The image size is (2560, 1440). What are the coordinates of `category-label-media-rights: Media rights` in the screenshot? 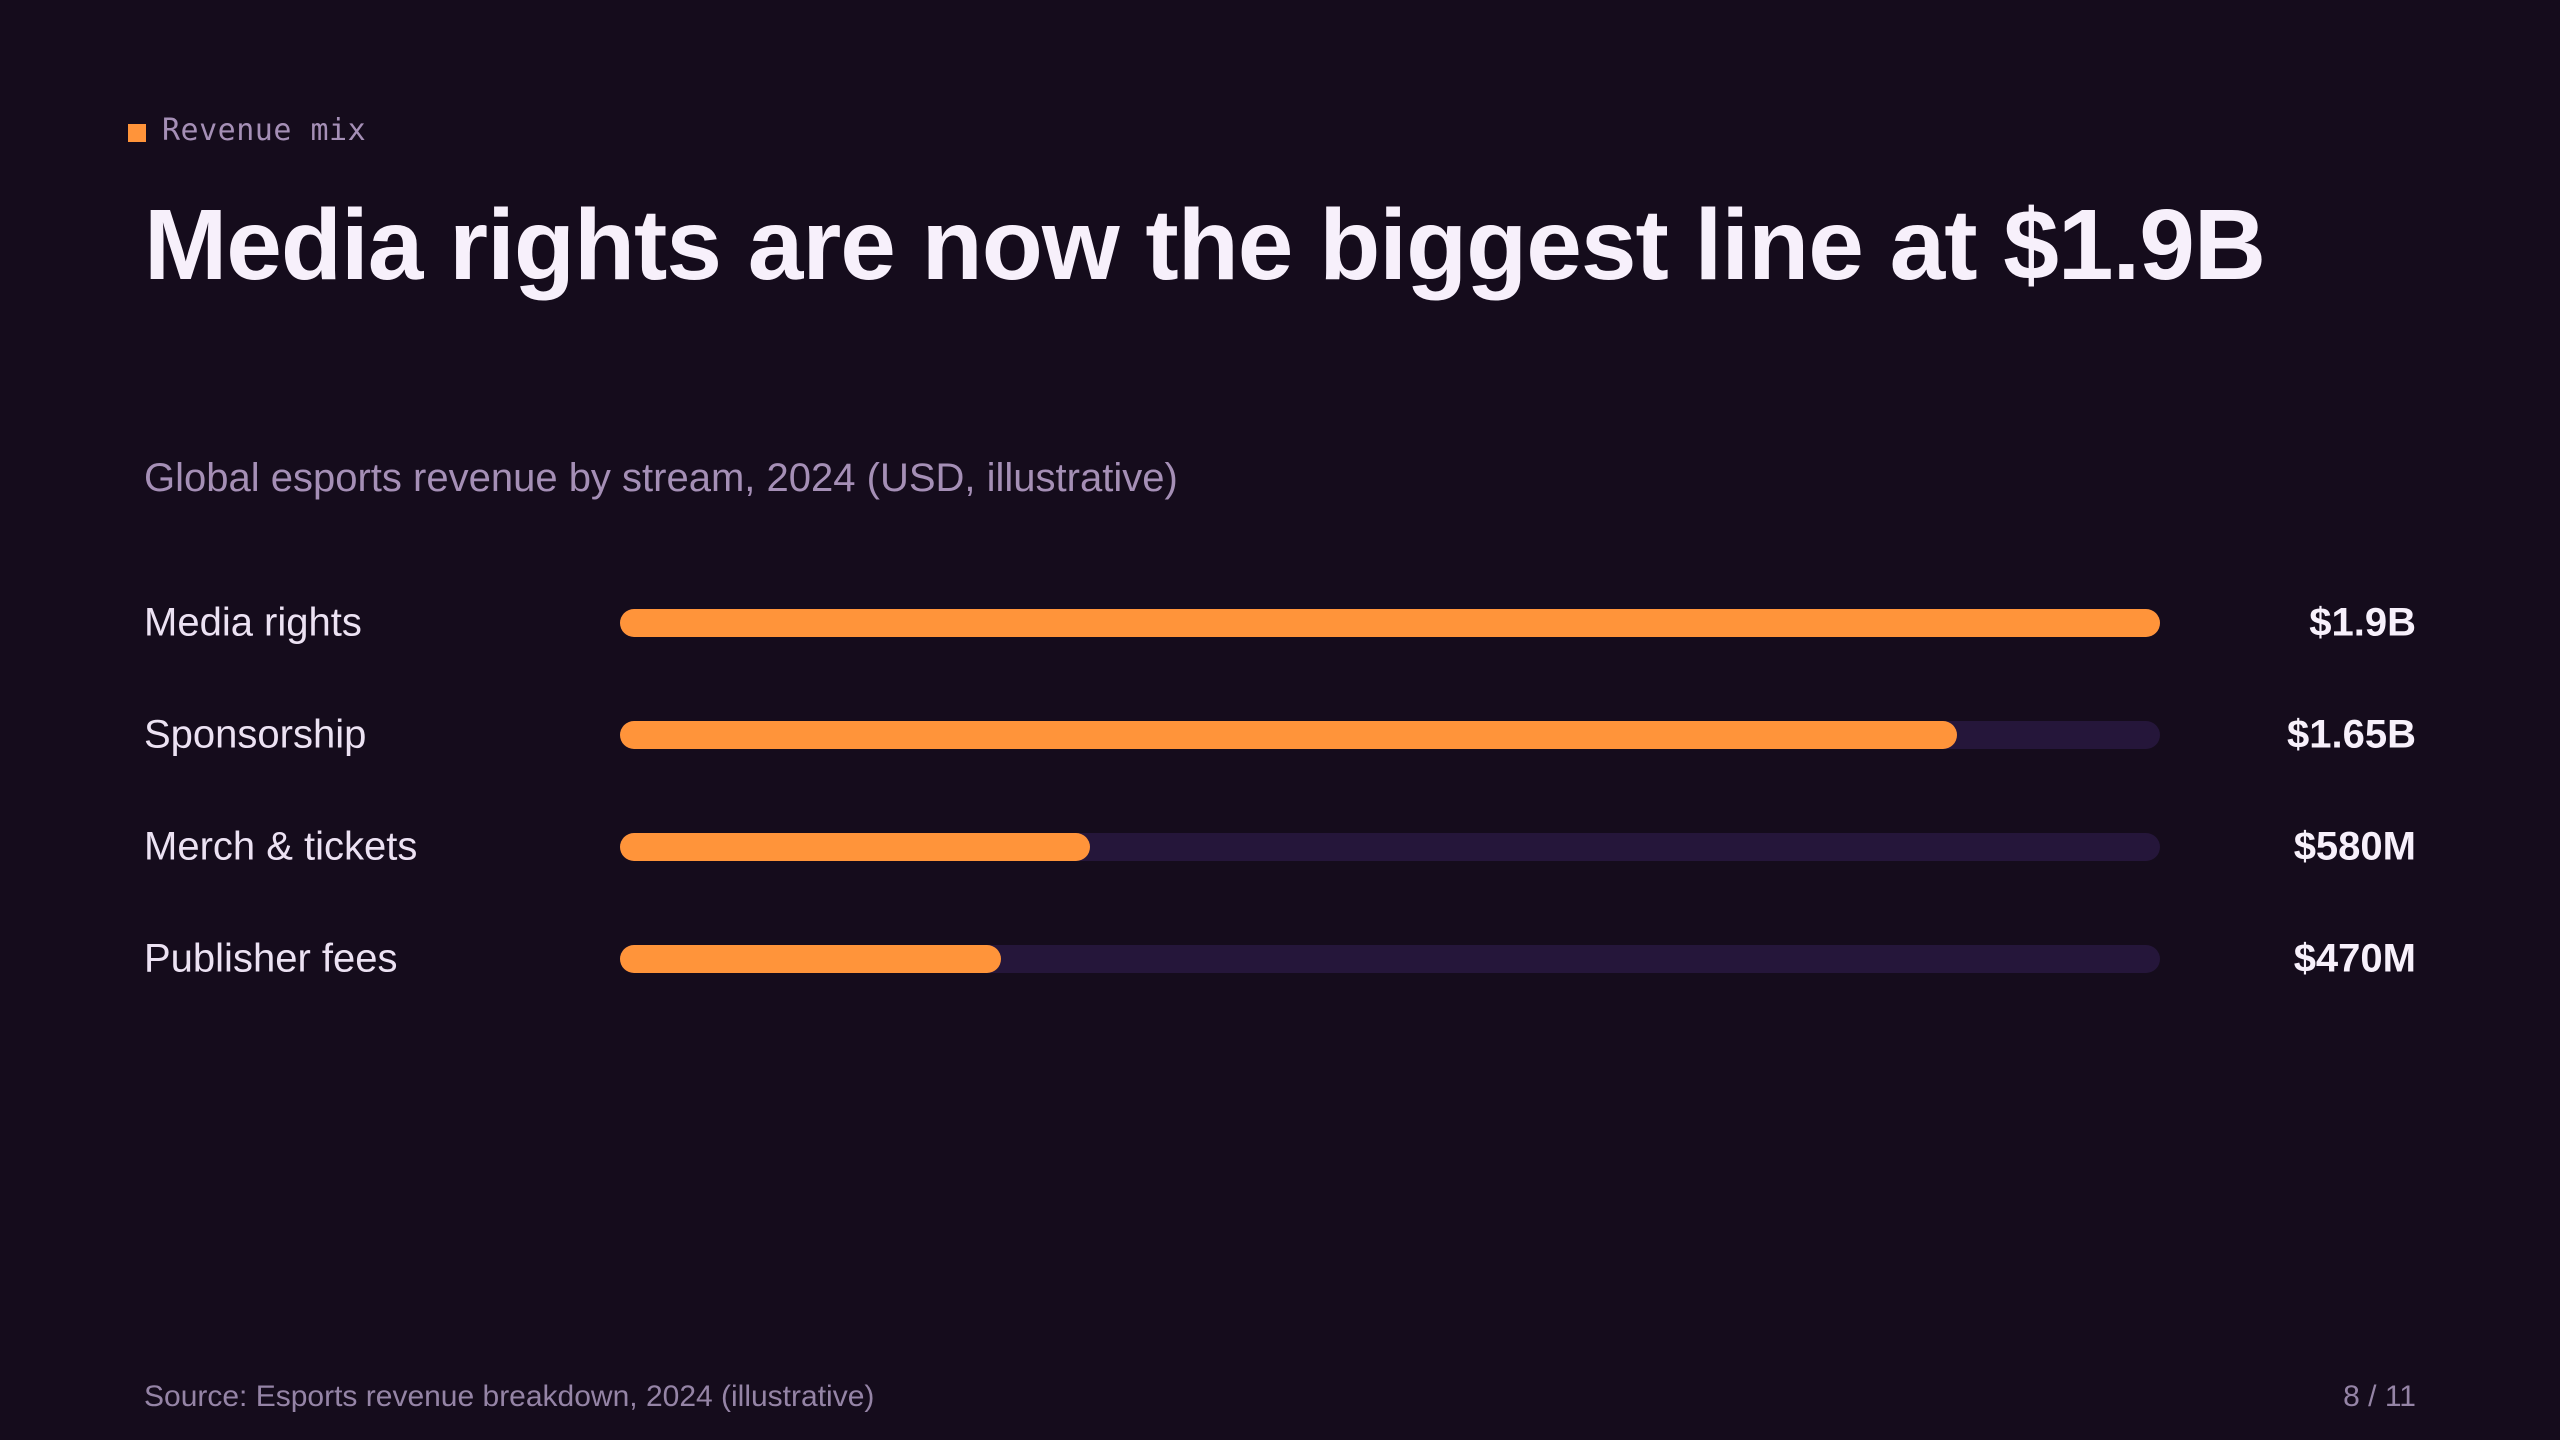 It's located at (253, 622).